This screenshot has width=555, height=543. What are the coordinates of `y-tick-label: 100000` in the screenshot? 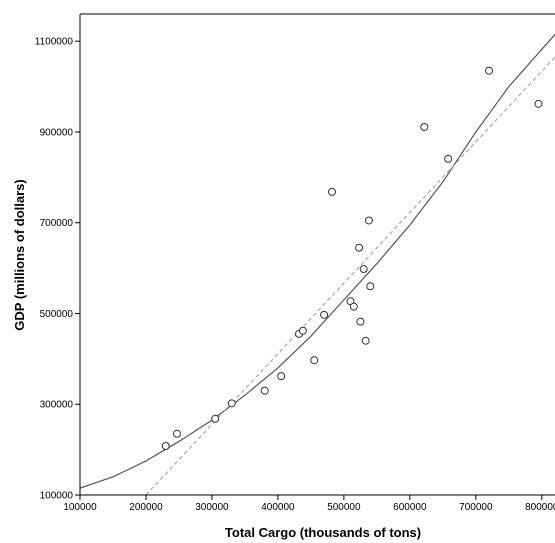 It's located at (57, 496).